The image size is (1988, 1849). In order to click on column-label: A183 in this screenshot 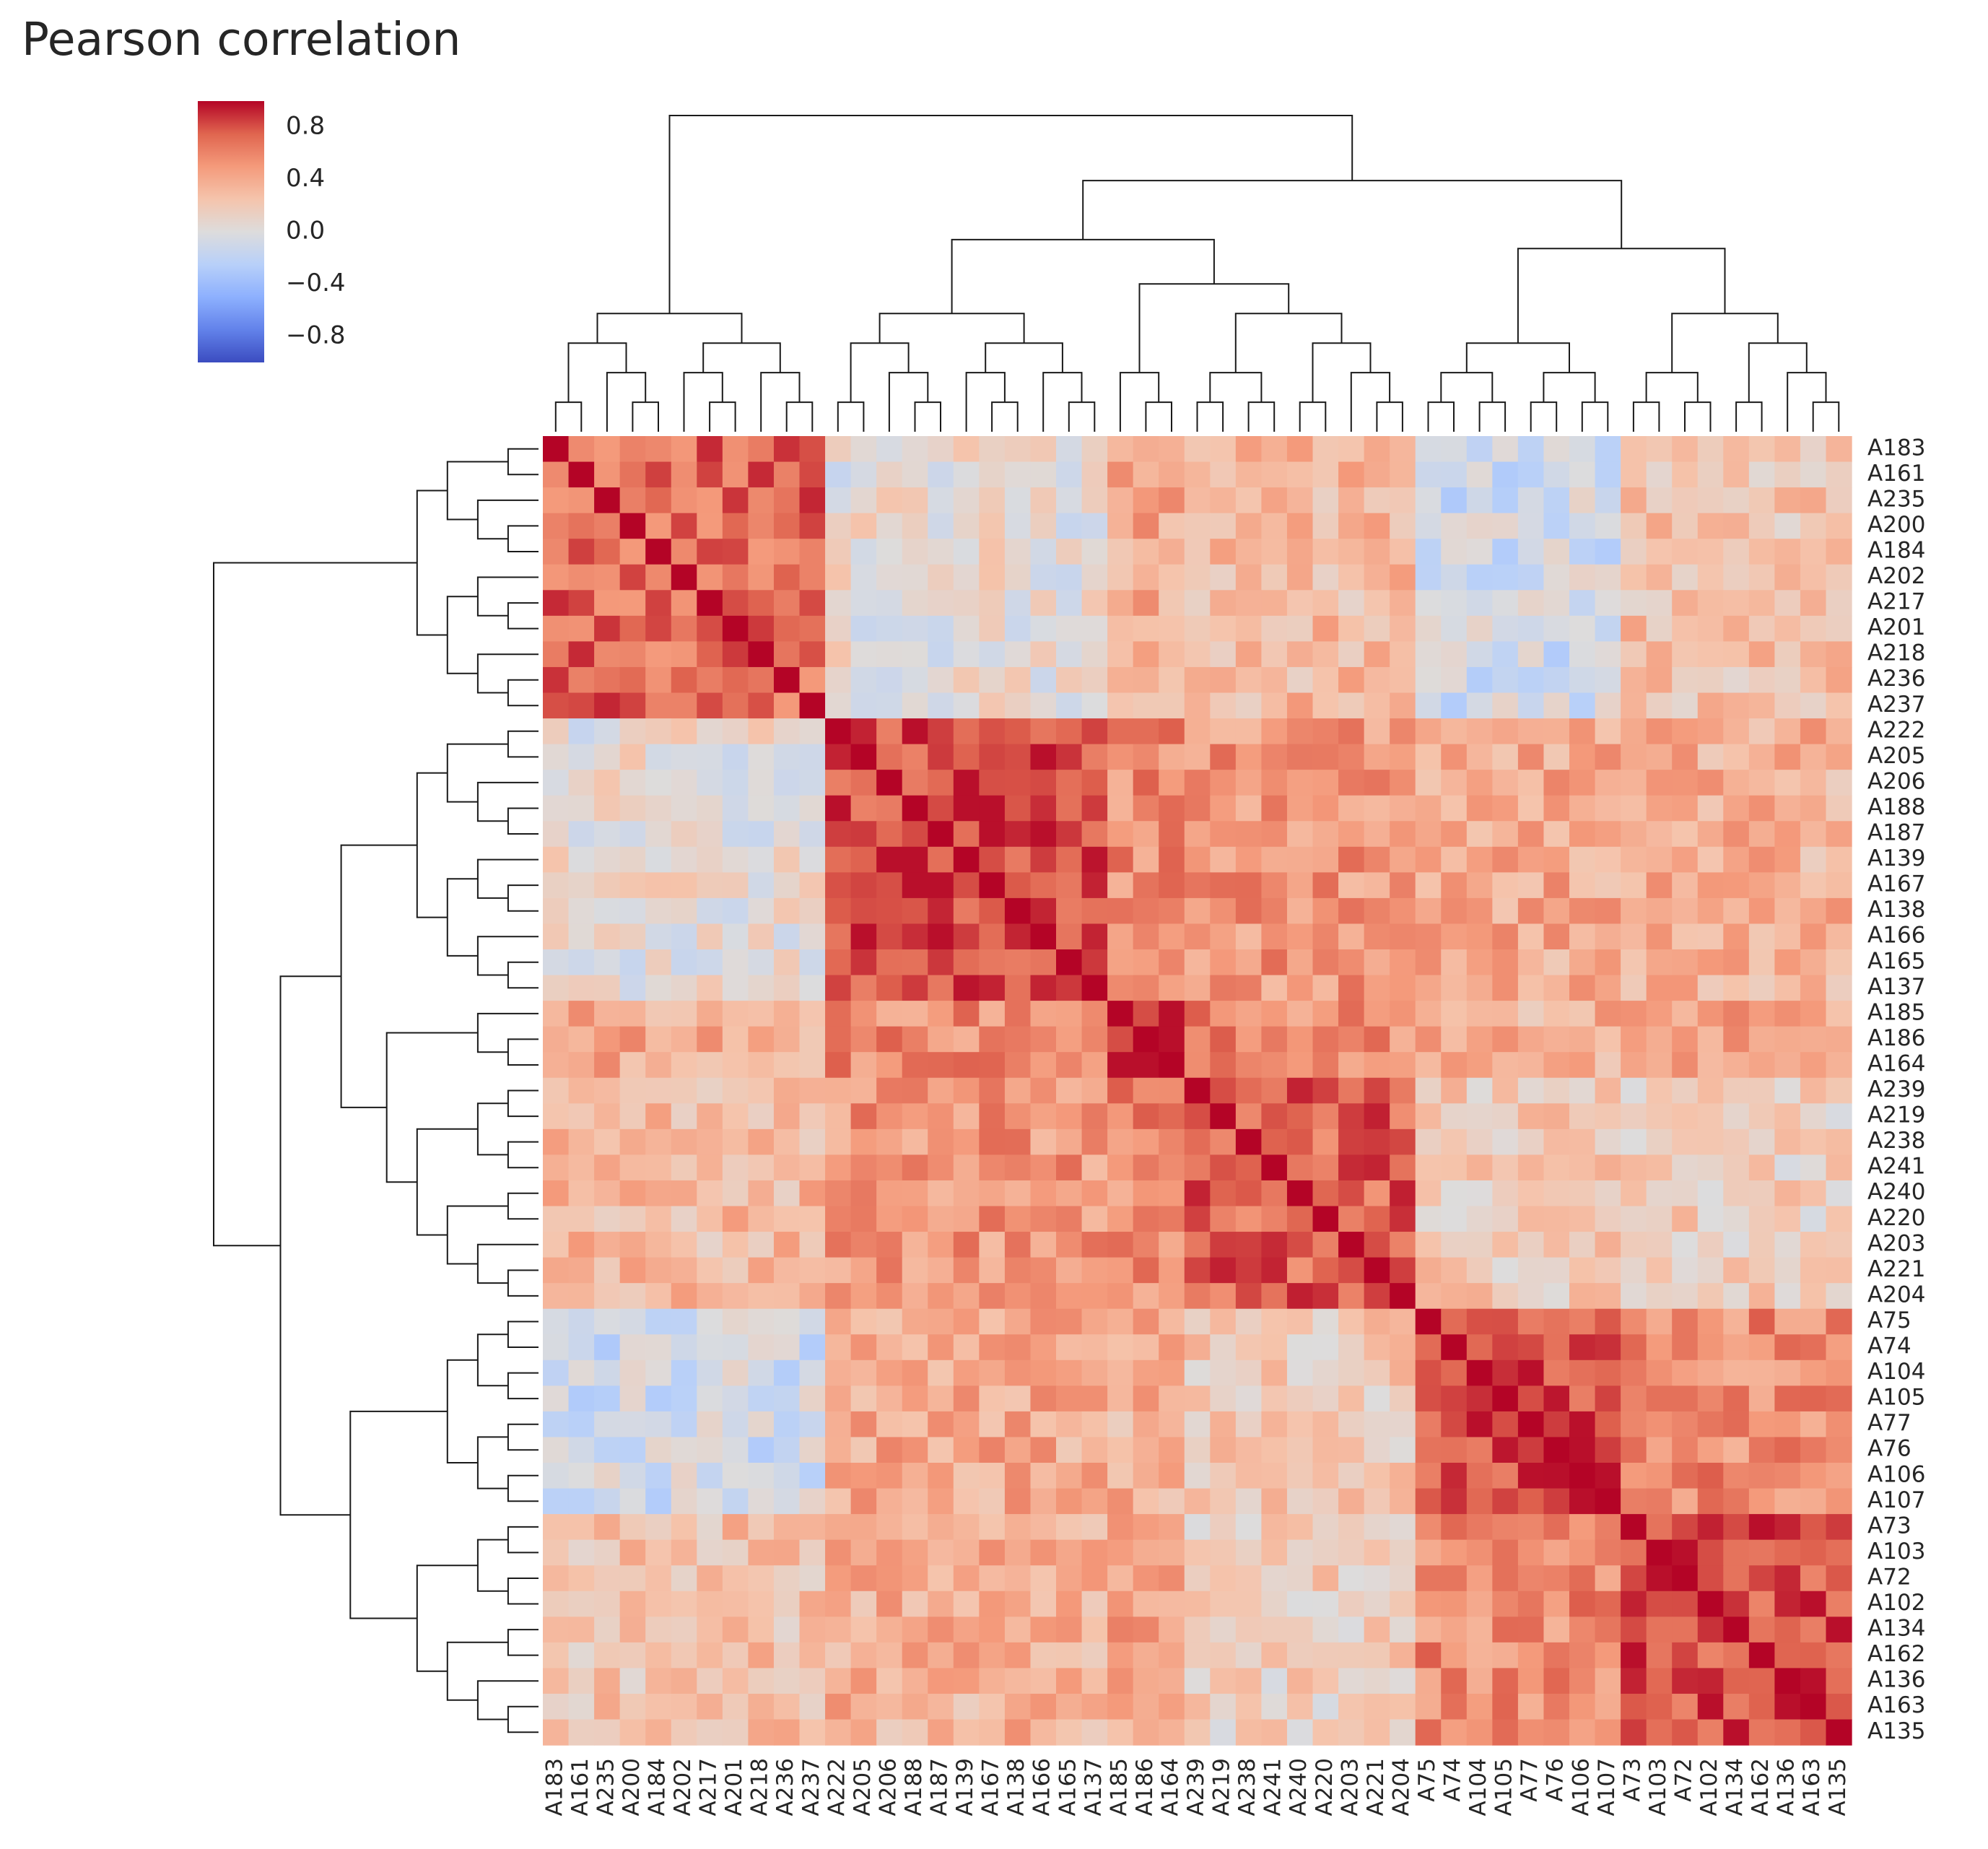, I will do `click(554, 1787)`.